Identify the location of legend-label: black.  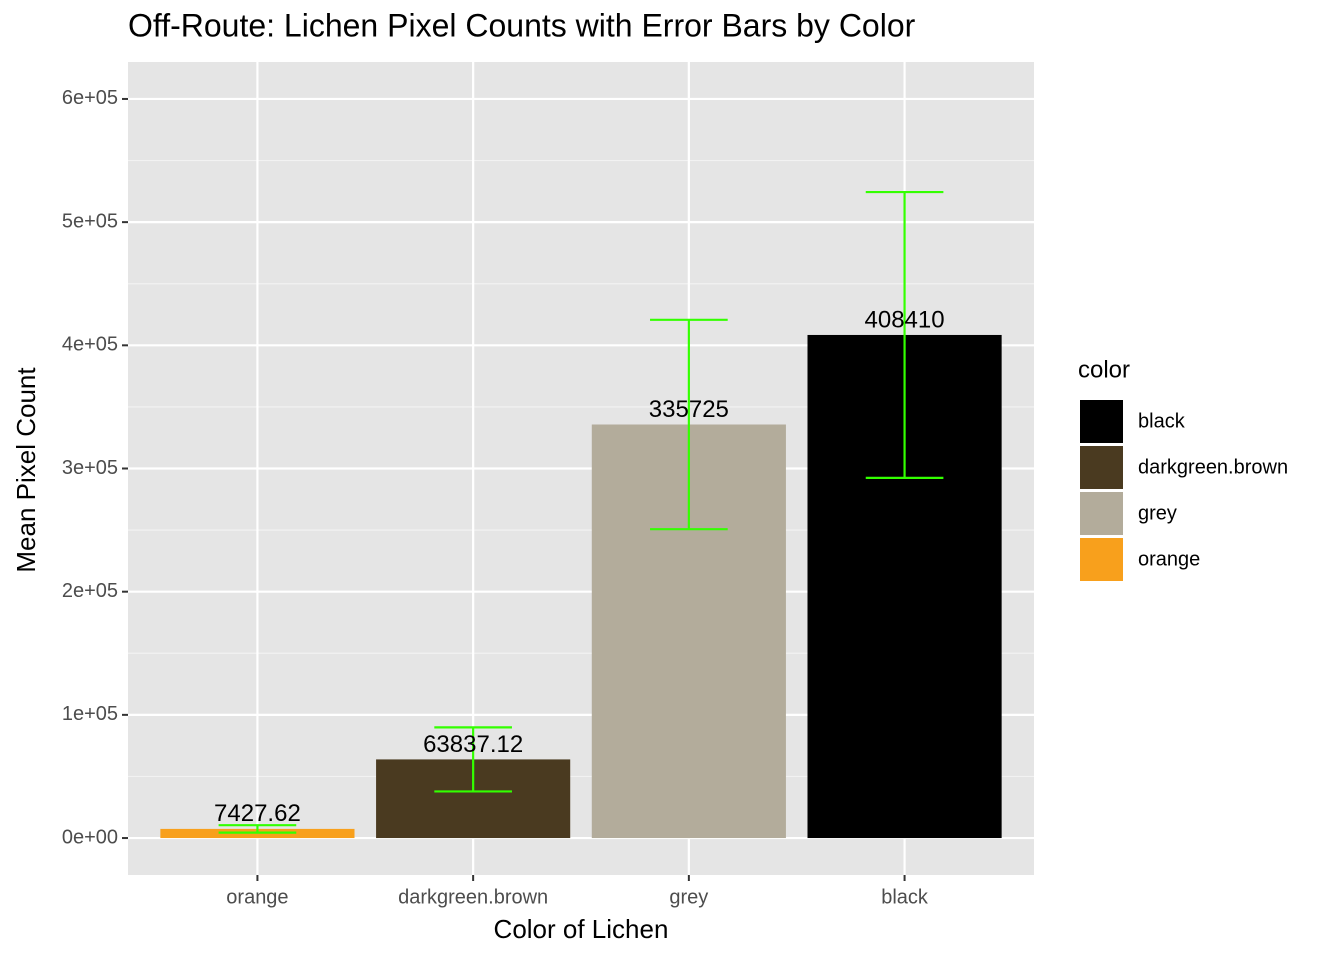
(1162, 421).